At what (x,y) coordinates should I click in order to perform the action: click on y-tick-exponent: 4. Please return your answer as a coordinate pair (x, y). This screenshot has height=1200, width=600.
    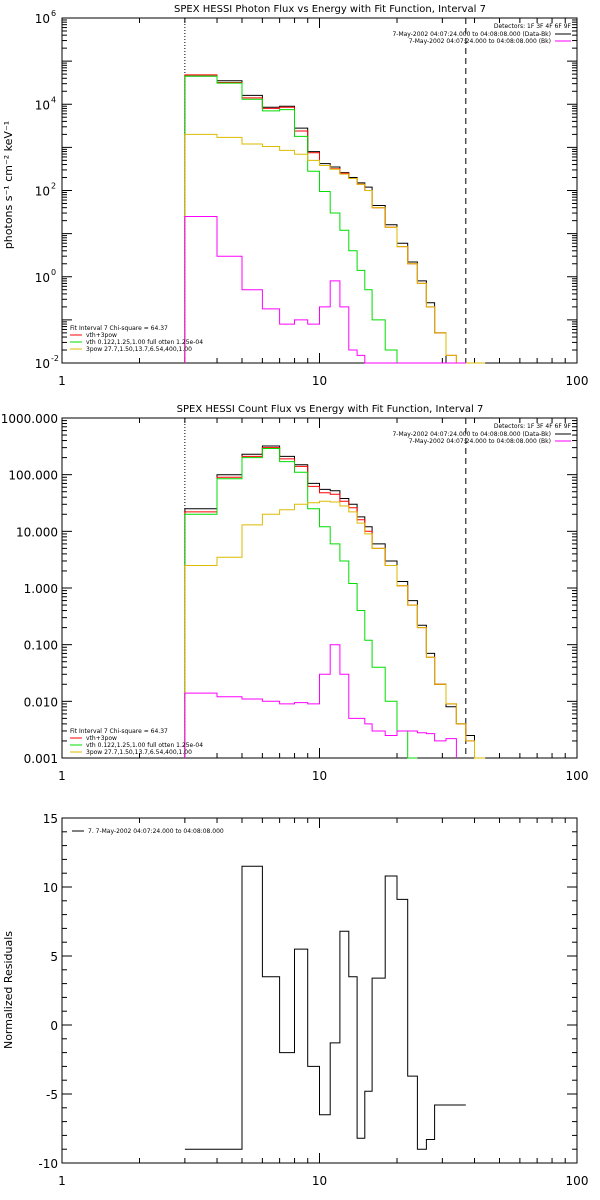
    Looking at the image, I should click on (53, 99).